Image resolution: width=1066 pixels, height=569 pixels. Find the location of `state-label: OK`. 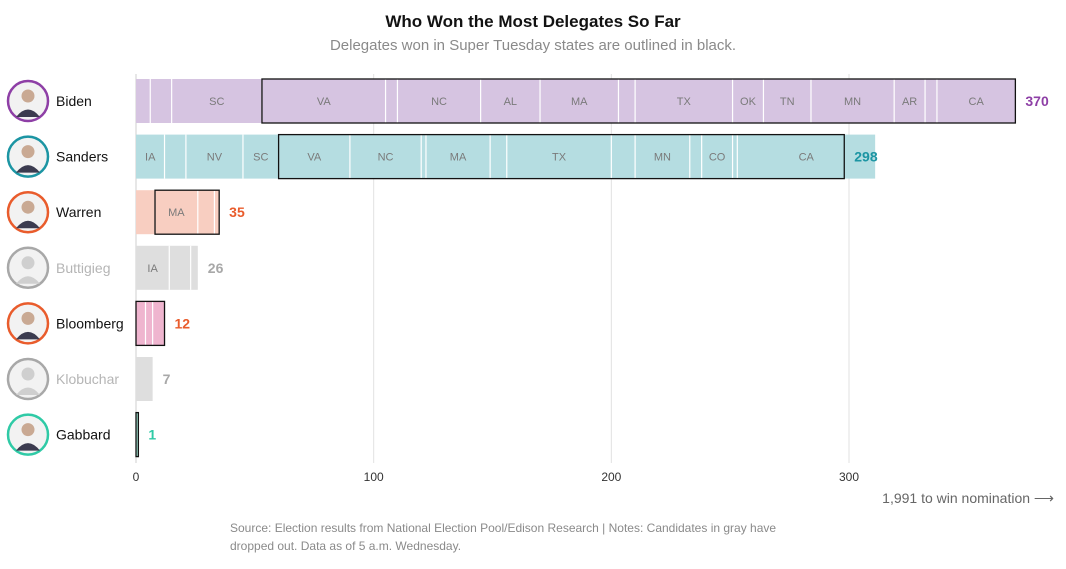

state-label: OK is located at coordinates (748, 102).